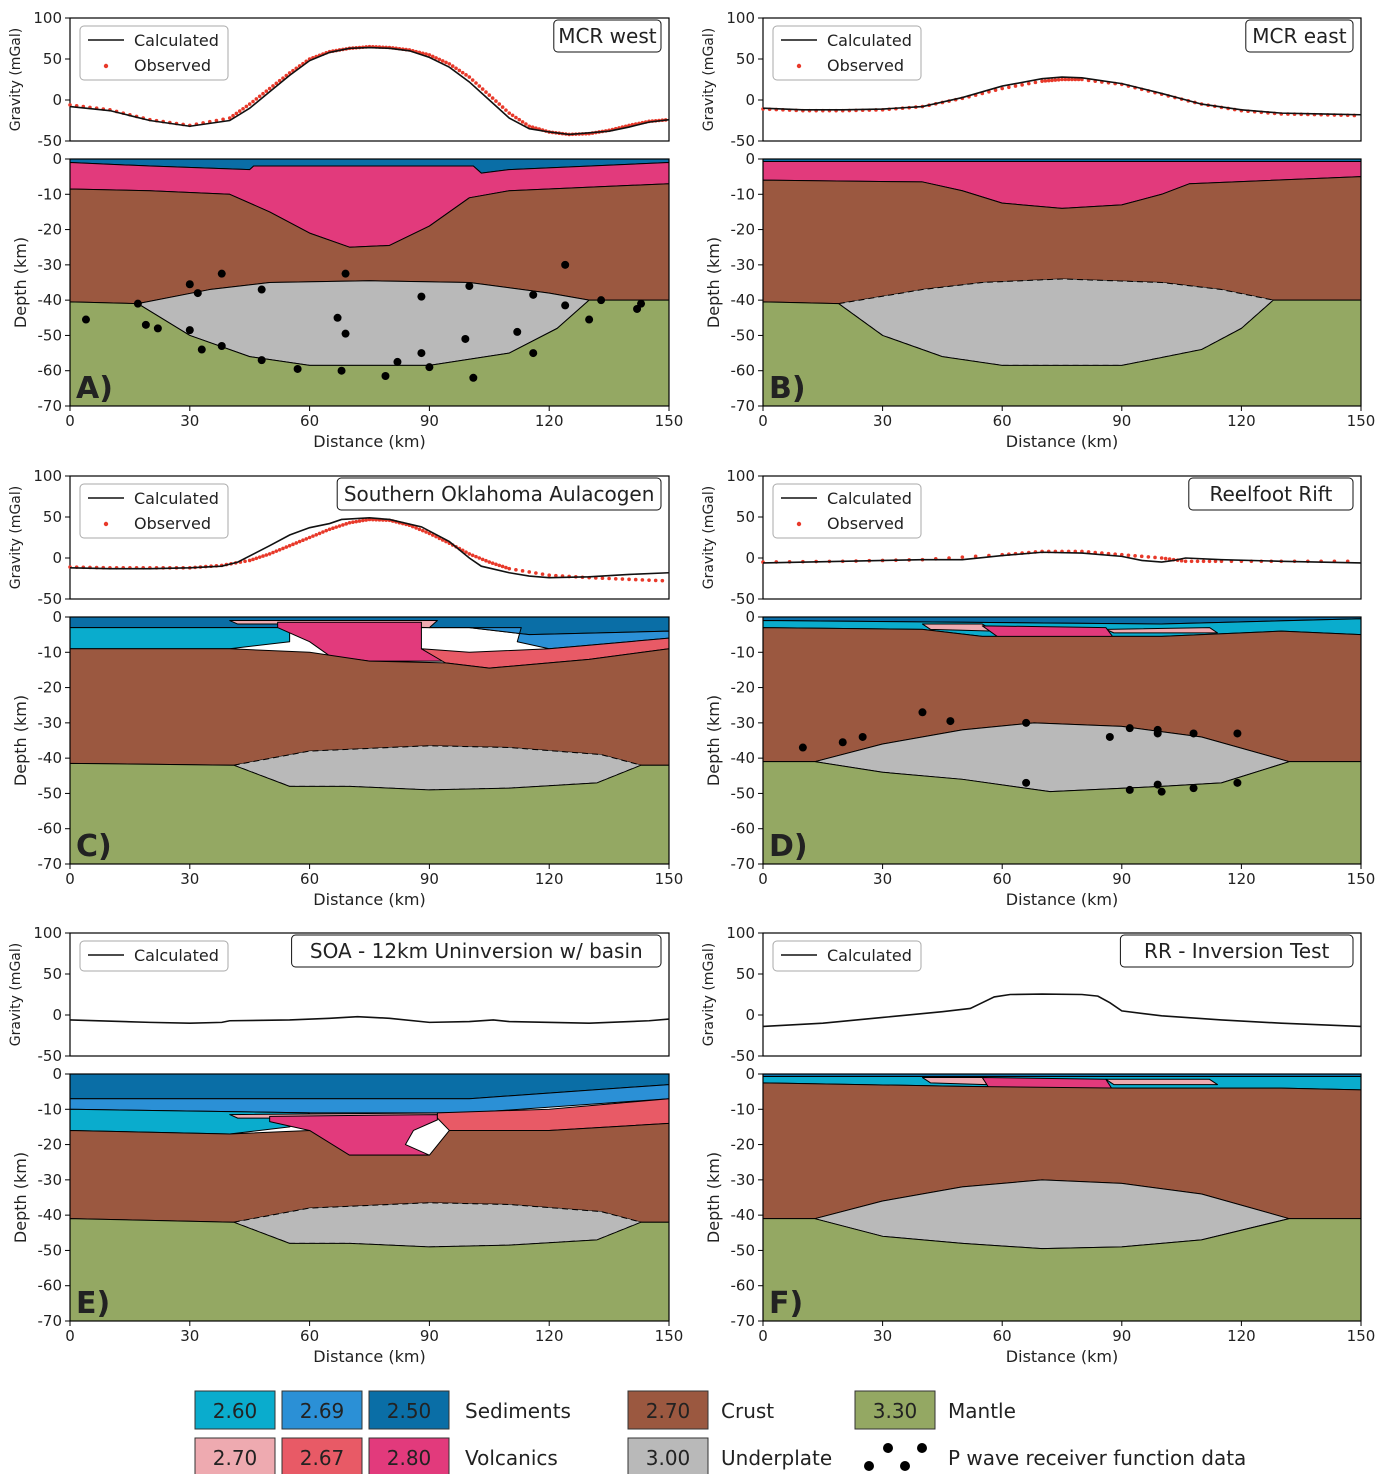  Describe the element at coordinates (709, 79) in the screenshot. I see `gravity-axis-label: Gravity (mGal)` at that location.